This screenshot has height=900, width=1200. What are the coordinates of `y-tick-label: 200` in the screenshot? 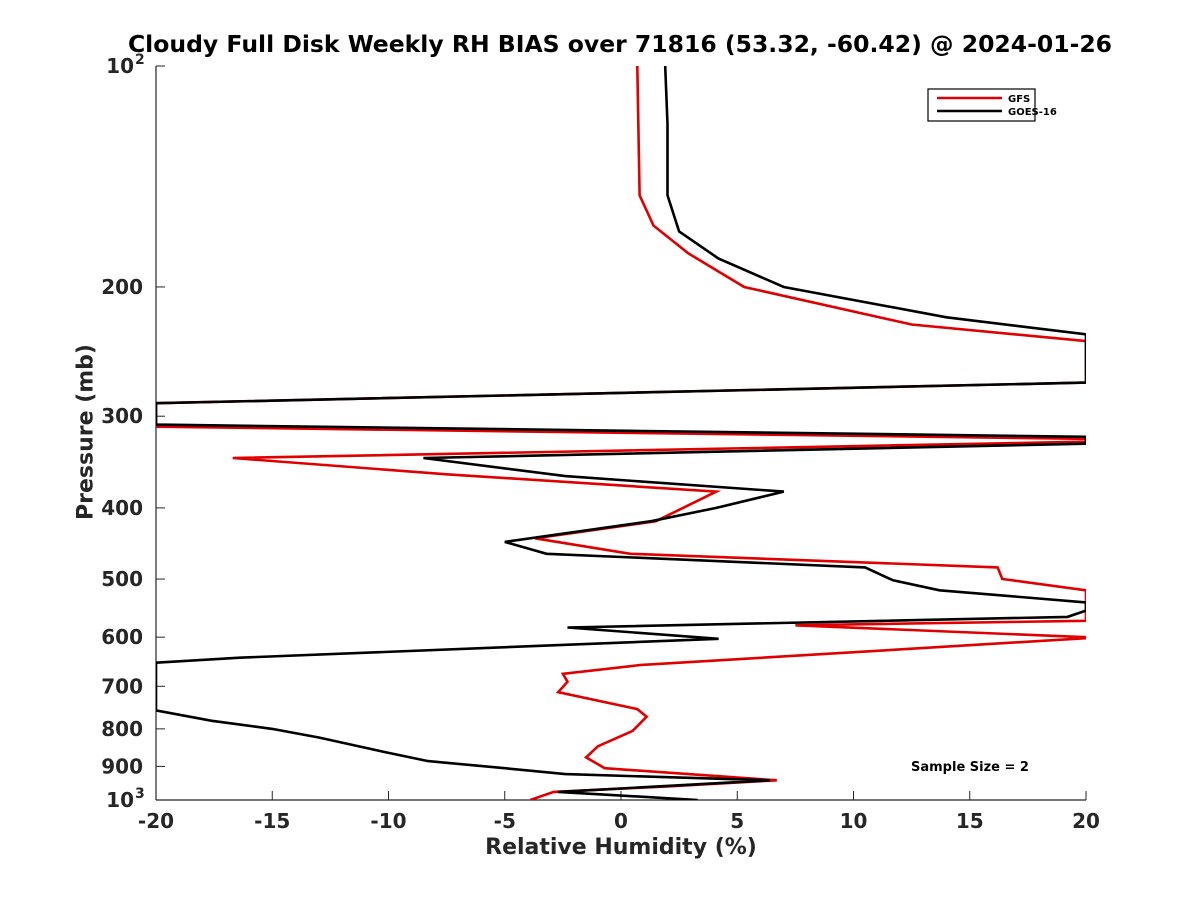 It's located at (122, 287).